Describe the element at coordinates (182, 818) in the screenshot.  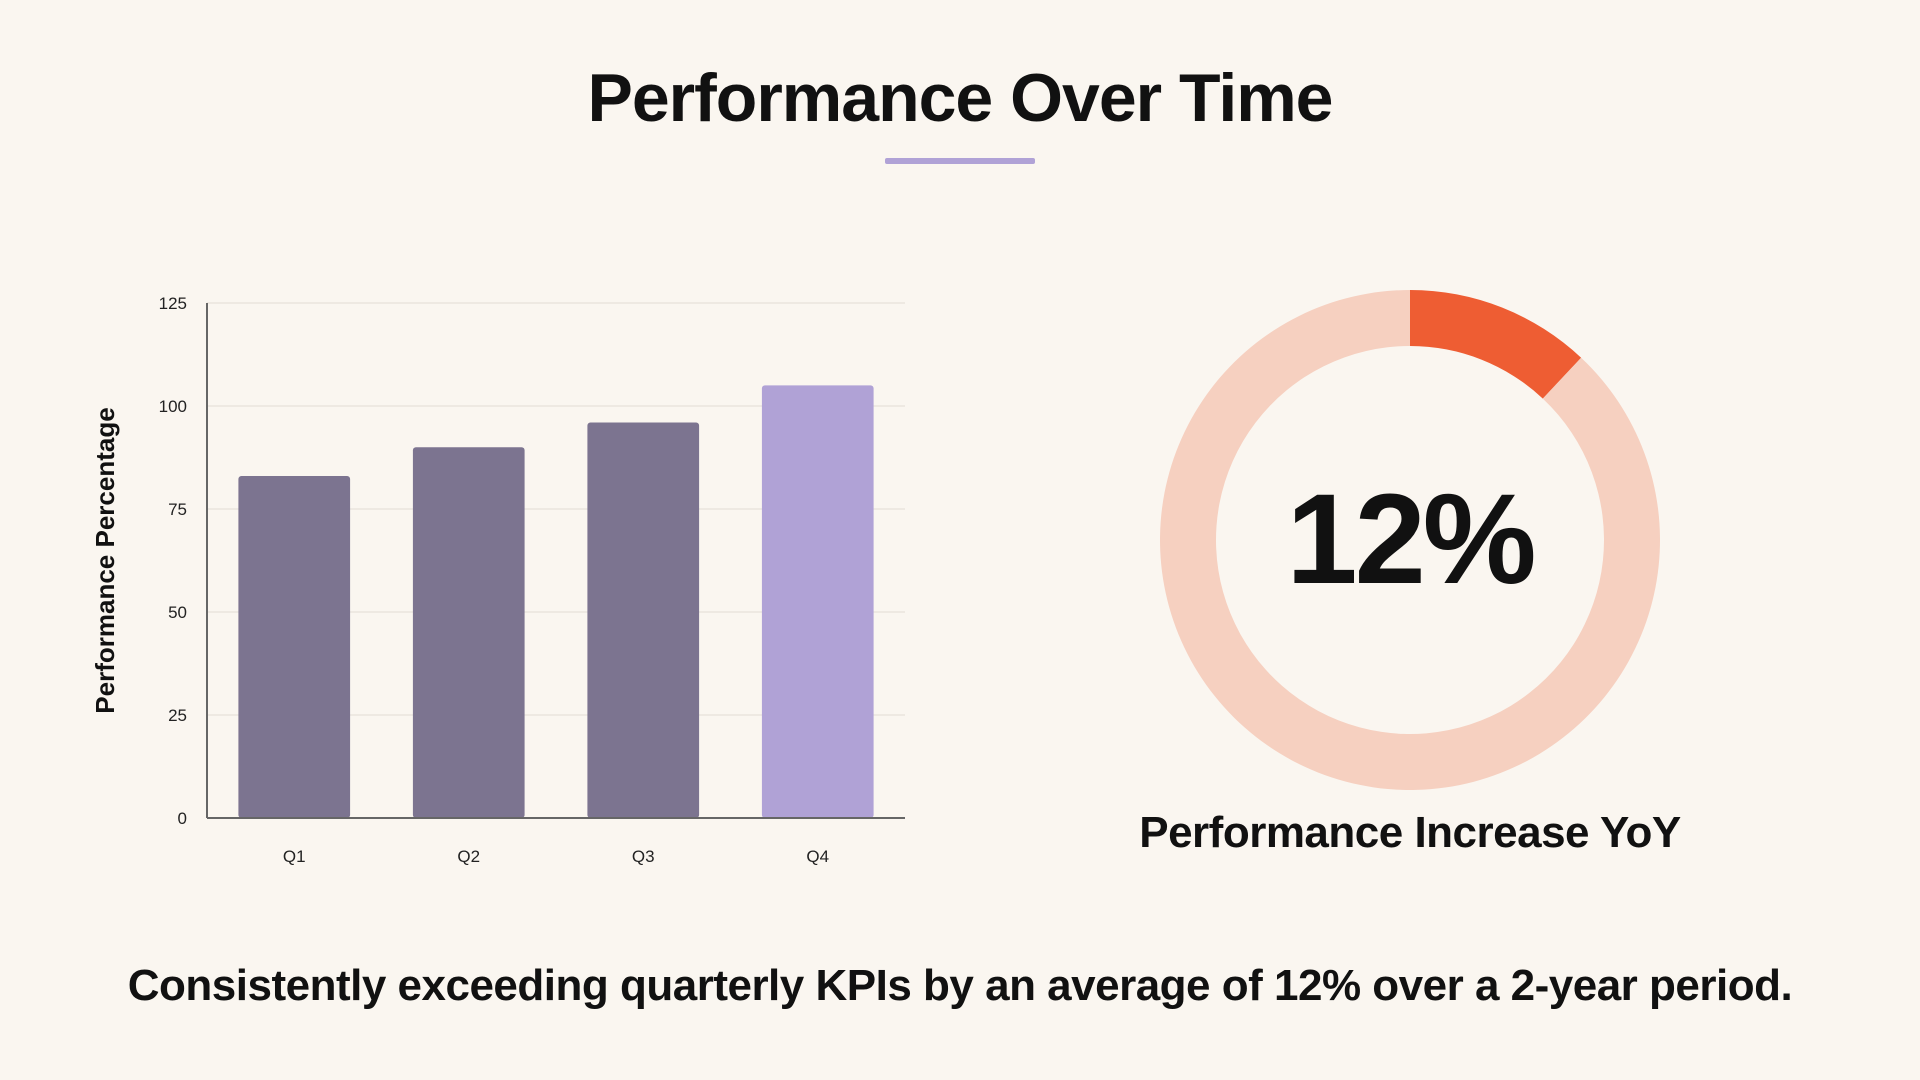
I see `y-tick-label: 0` at that location.